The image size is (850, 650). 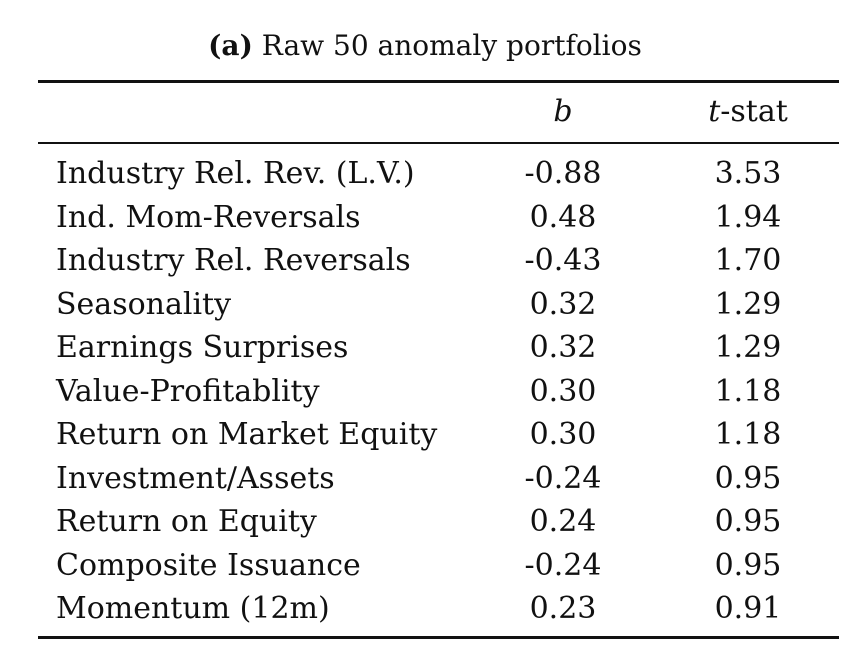 What do you see at coordinates (438, 305) in the screenshot?
I see `table-row: Seasonality 0.32 1.29` at bounding box center [438, 305].